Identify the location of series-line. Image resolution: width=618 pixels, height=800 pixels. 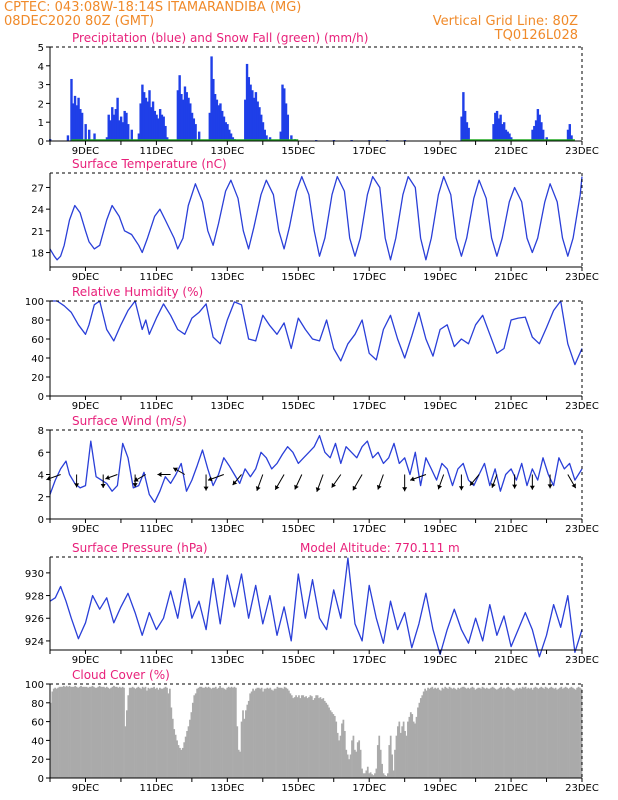
(316, 607).